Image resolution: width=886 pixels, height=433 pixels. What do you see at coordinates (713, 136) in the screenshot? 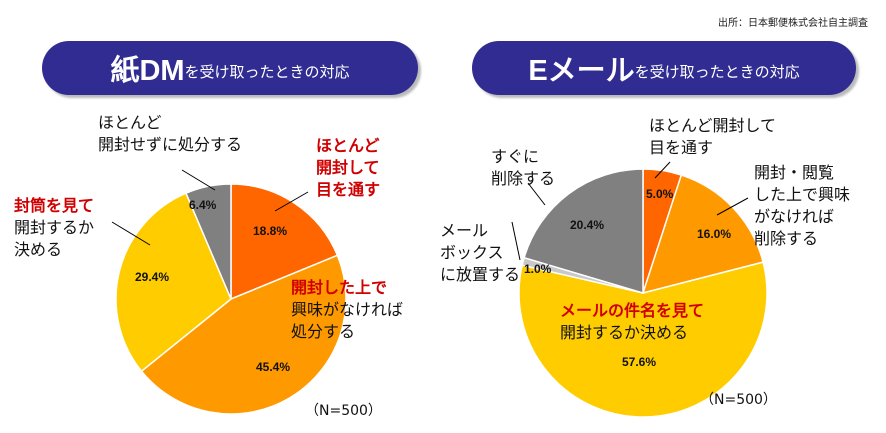
I see `label-email-read: ほとんど開封して 目を通す` at bounding box center [713, 136].